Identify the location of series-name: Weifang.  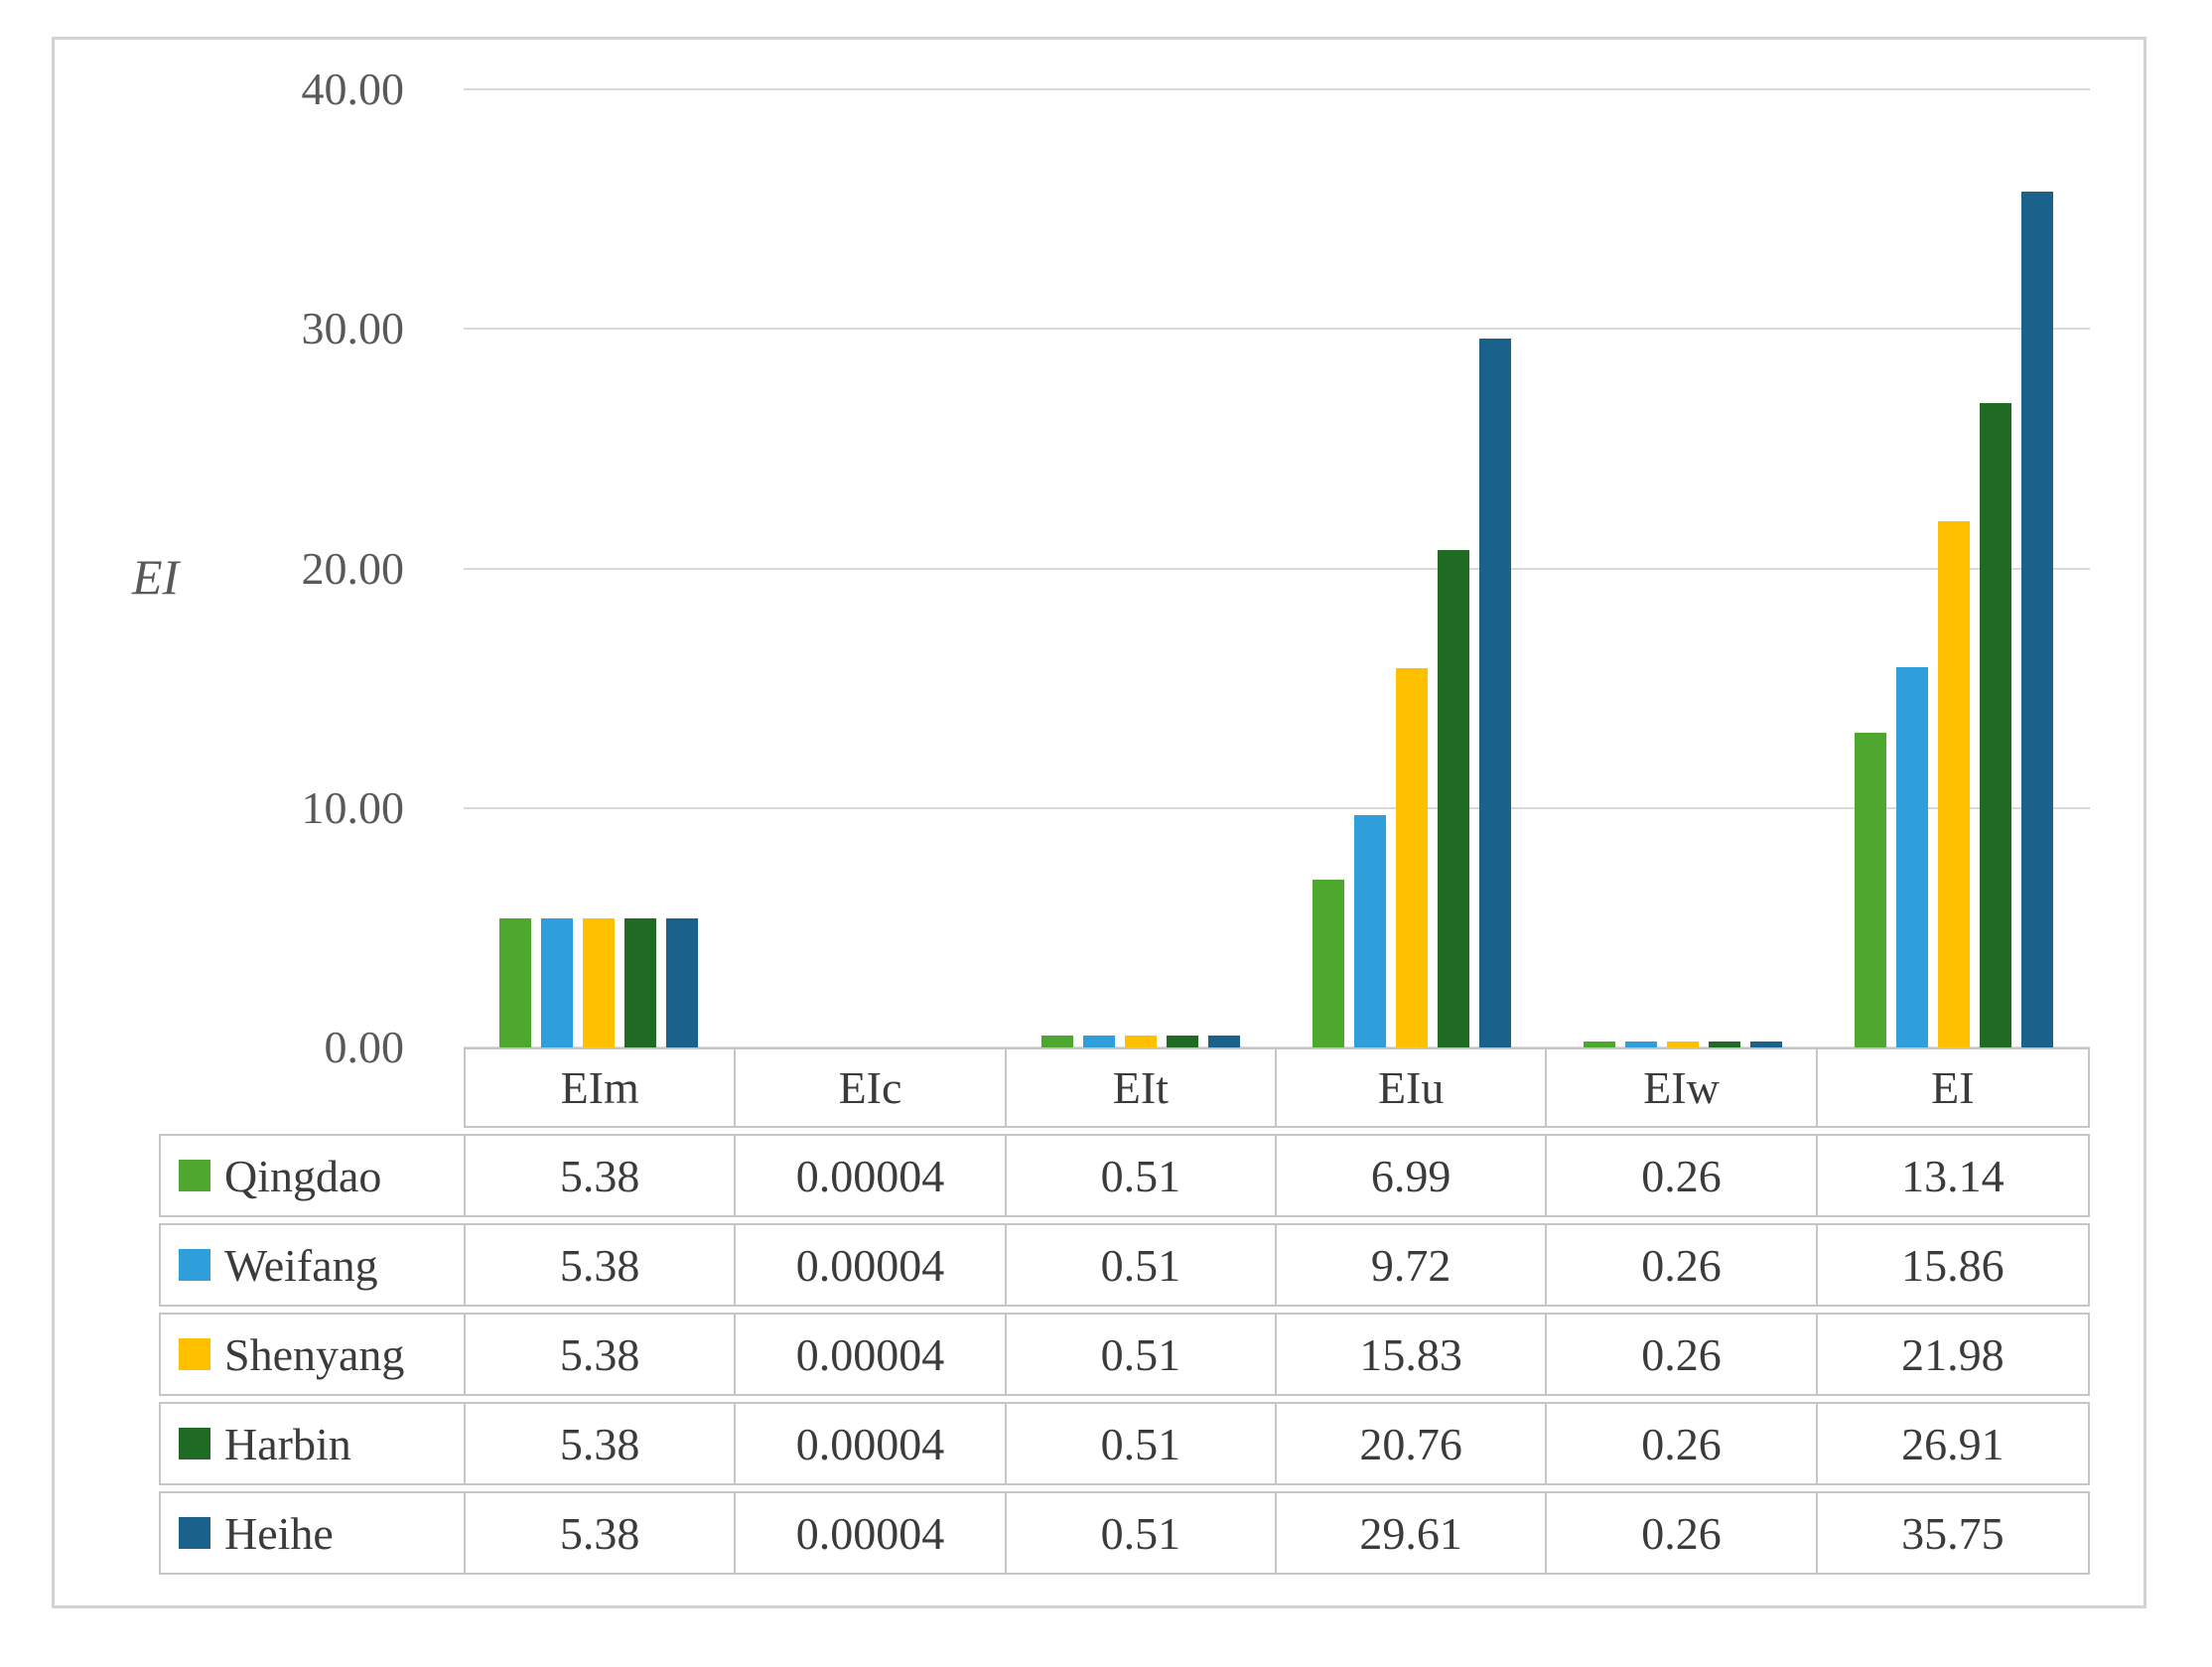
(301, 1265).